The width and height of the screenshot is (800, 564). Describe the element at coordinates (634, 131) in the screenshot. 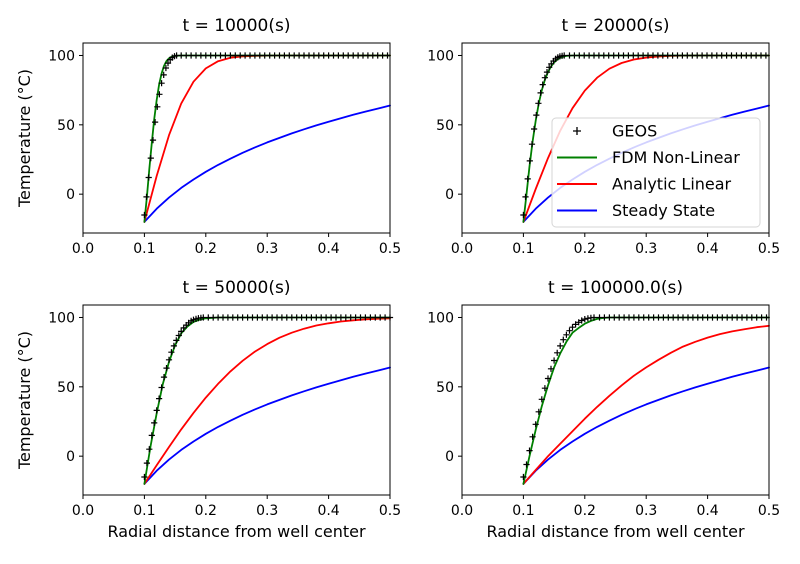

I see `legend-label: GEOS` at that location.